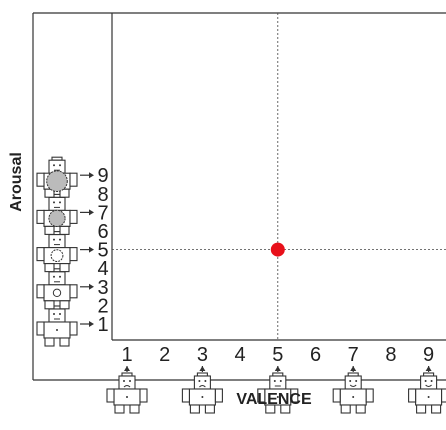 The image size is (446, 430). I want to click on y-tick-label: 3, so click(102, 288).